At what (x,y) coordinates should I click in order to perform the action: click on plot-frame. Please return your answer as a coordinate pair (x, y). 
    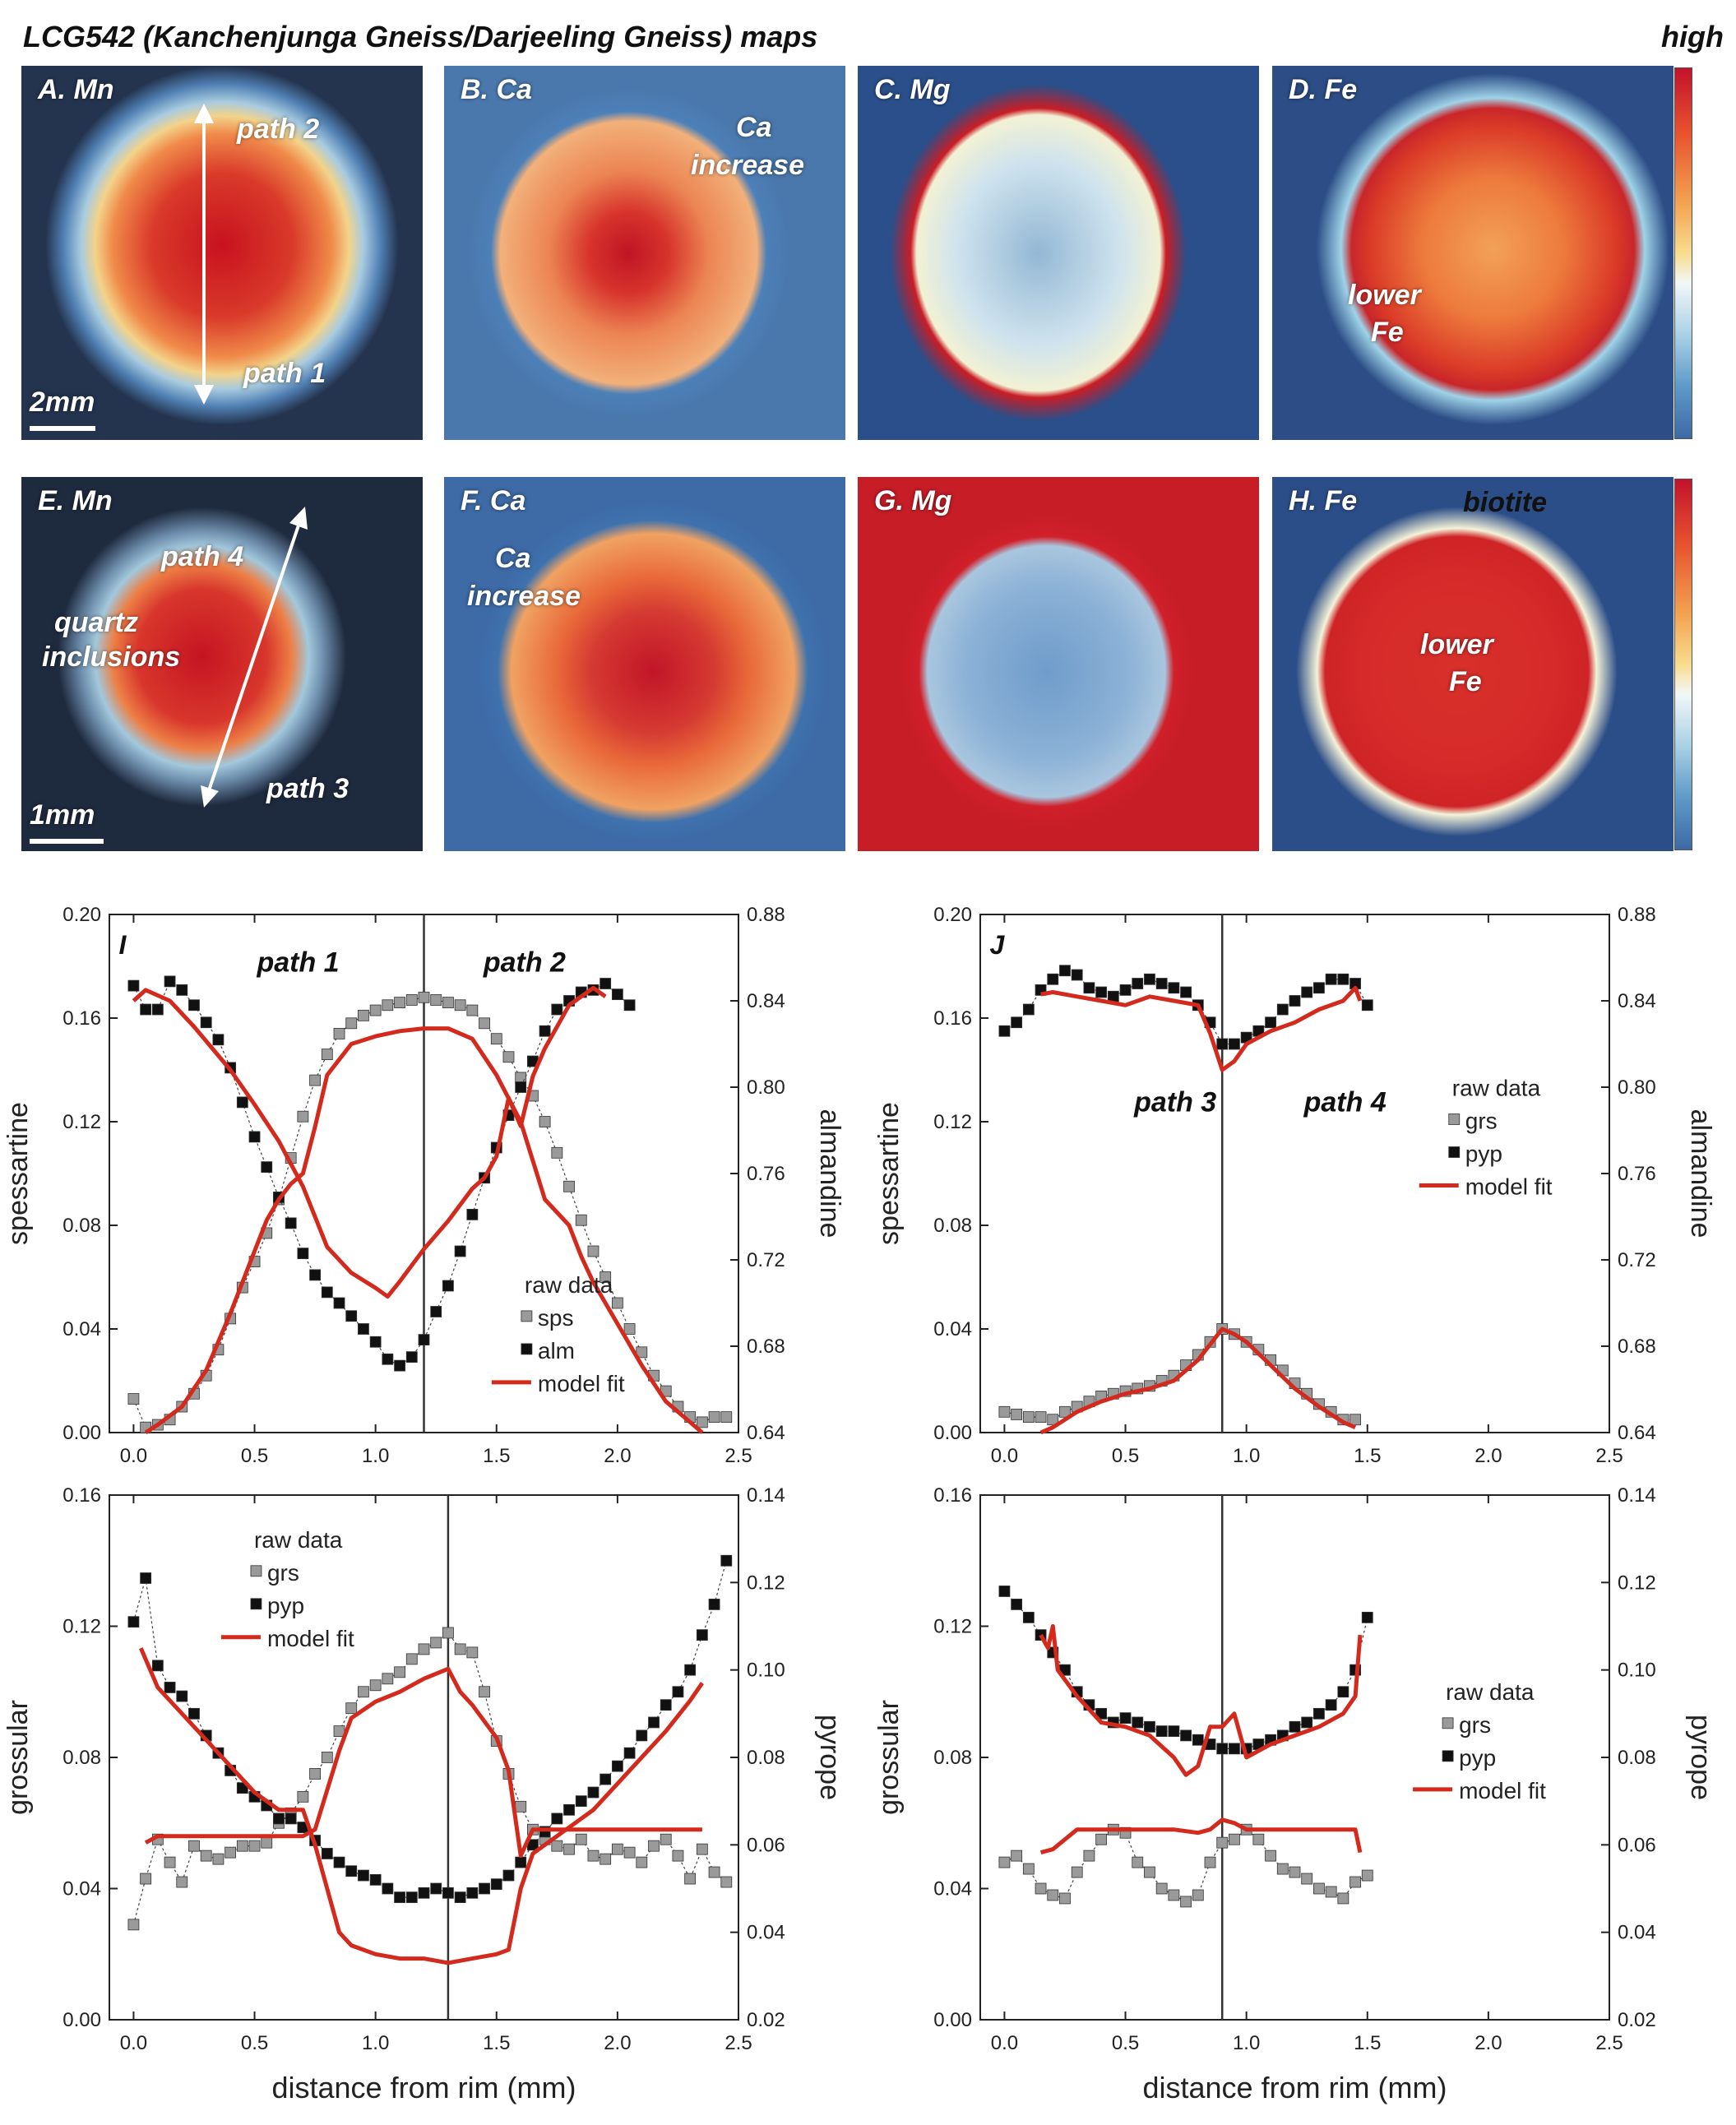
    Looking at the image, I should click on (1294, 1173).